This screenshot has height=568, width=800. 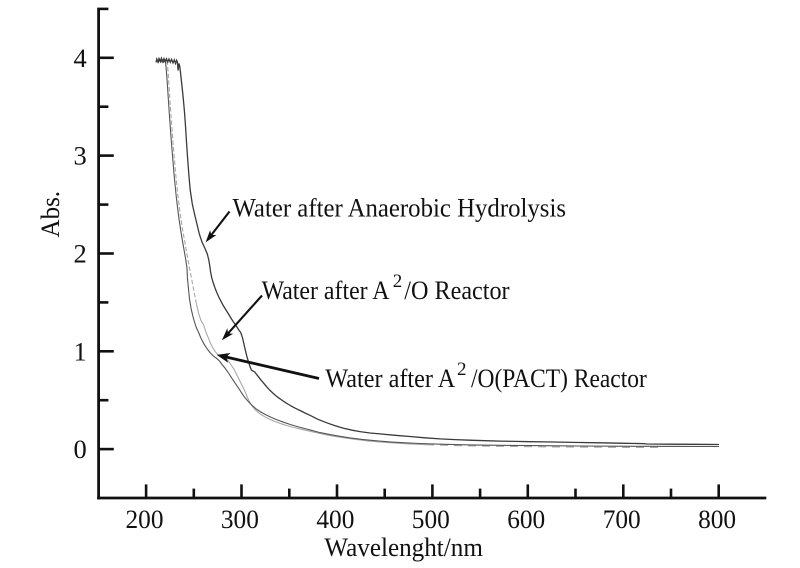 What do you see at coordinates (717, 519) in the screenshot?
I see `svg-text: 800` at bounding box center [717, 519].